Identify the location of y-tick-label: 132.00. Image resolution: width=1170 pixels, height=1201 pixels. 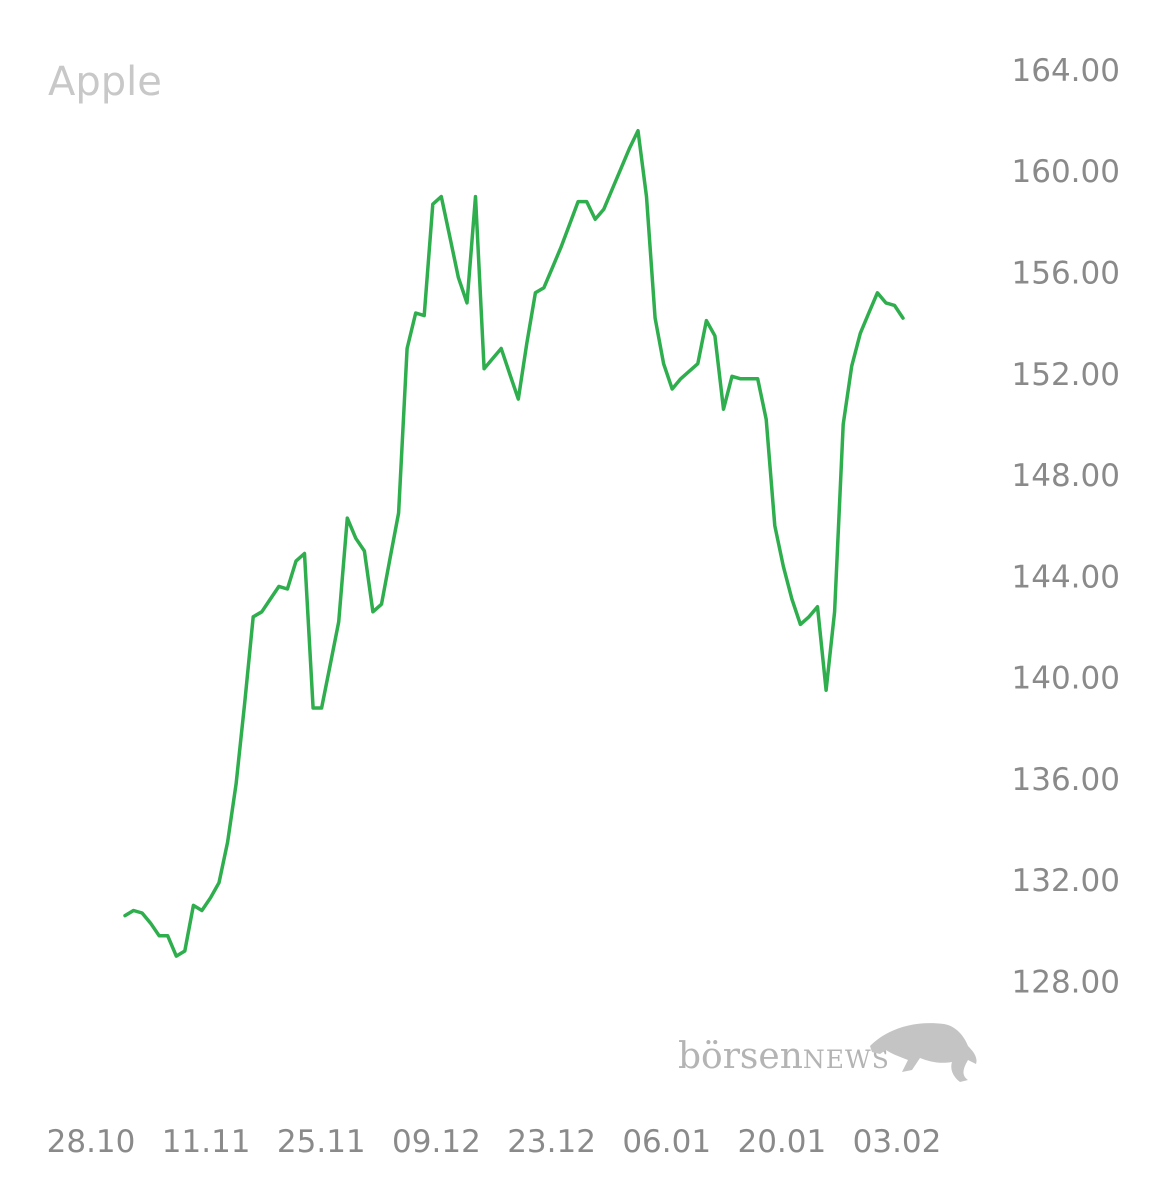
(1066, 881).